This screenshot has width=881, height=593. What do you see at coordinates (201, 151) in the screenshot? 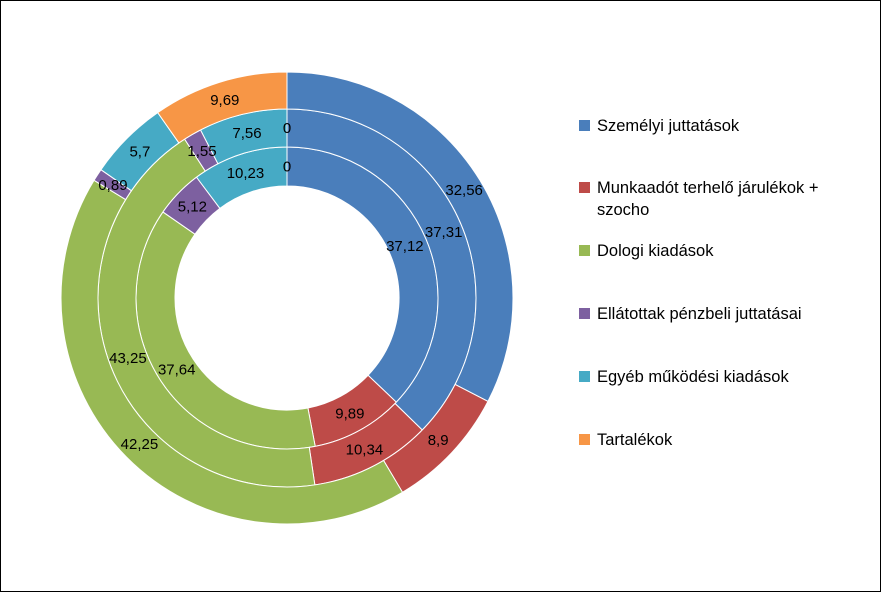
I see `data-label-ring-2-slice-4: 1,55` at bounding box center [201, 151].